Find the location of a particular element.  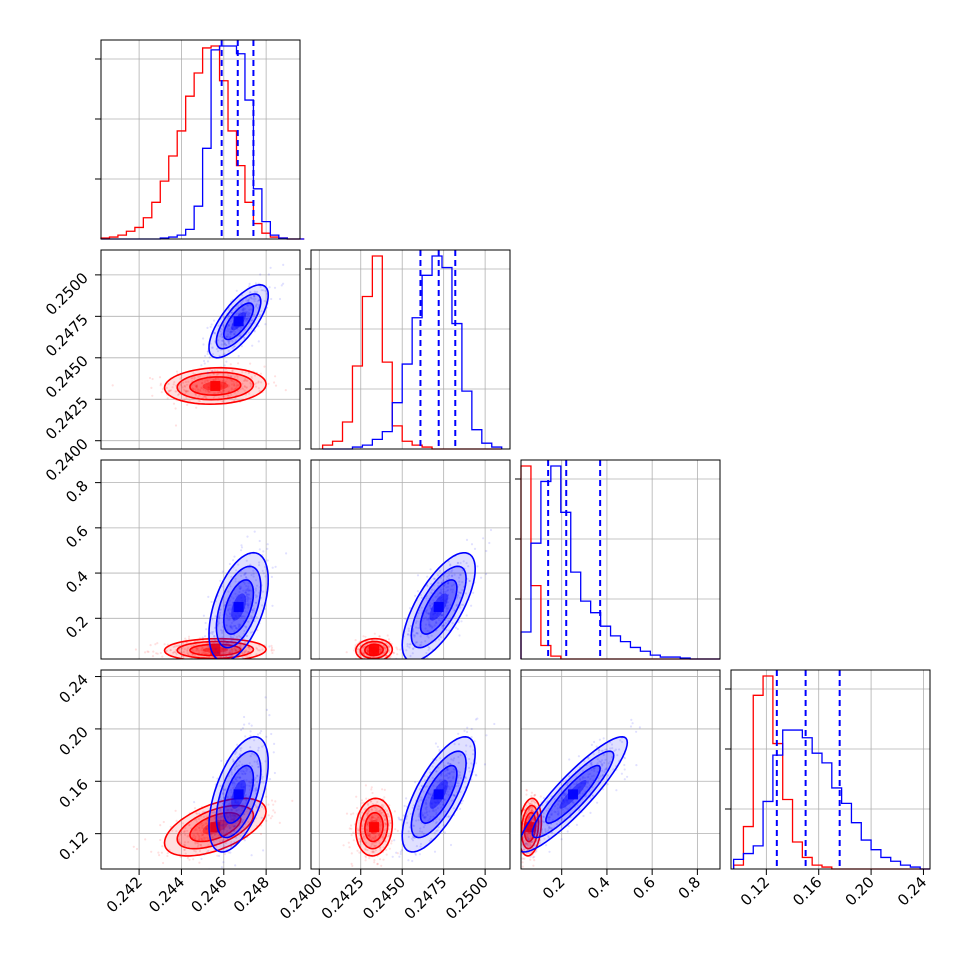

y-tick-label: 0.2500 is located at coordinates (67, 294).